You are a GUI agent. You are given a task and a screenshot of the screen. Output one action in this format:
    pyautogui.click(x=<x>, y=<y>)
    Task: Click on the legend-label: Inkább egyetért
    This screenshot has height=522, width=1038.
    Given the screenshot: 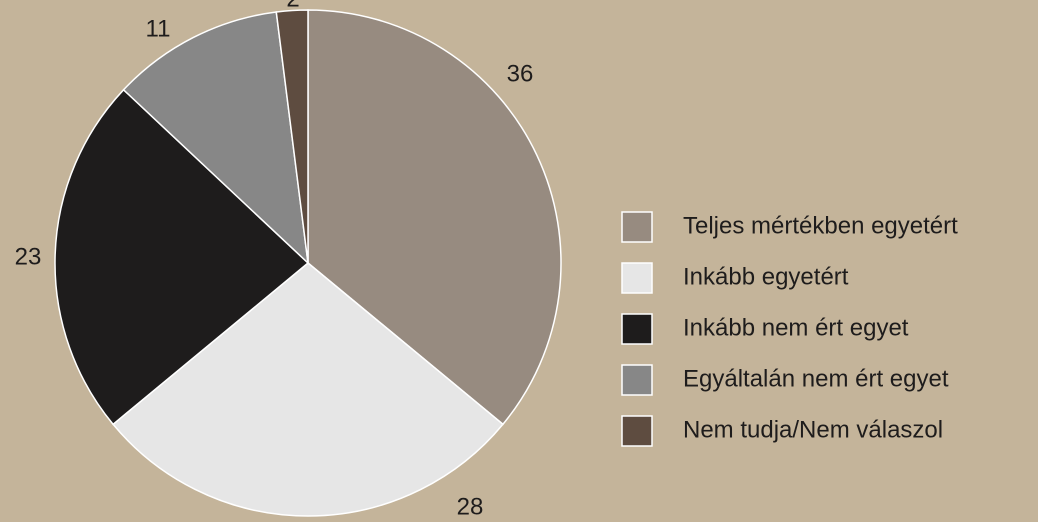 What is the action you would take?
    pyautogui.click(x=766, y=276)
    